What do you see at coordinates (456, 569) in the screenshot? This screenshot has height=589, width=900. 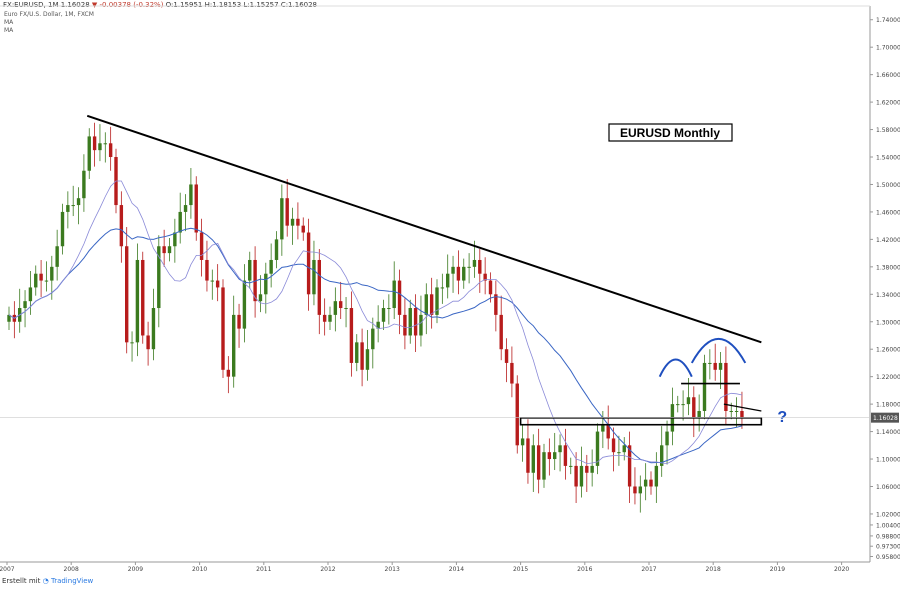 I see `x-tick-label: 2014` at bounding box center [456, 569].